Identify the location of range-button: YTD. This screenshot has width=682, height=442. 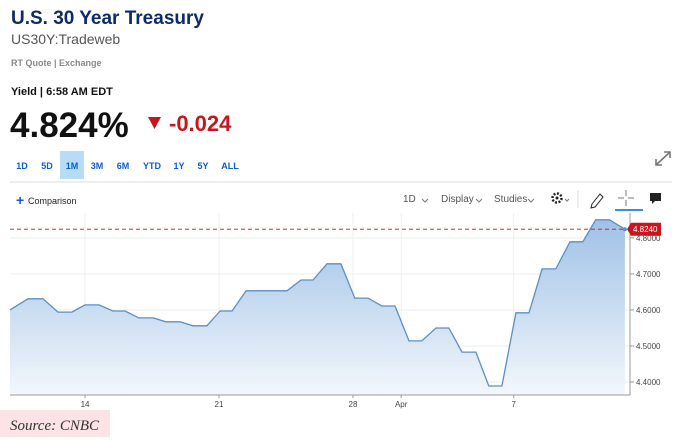
(152, 166).